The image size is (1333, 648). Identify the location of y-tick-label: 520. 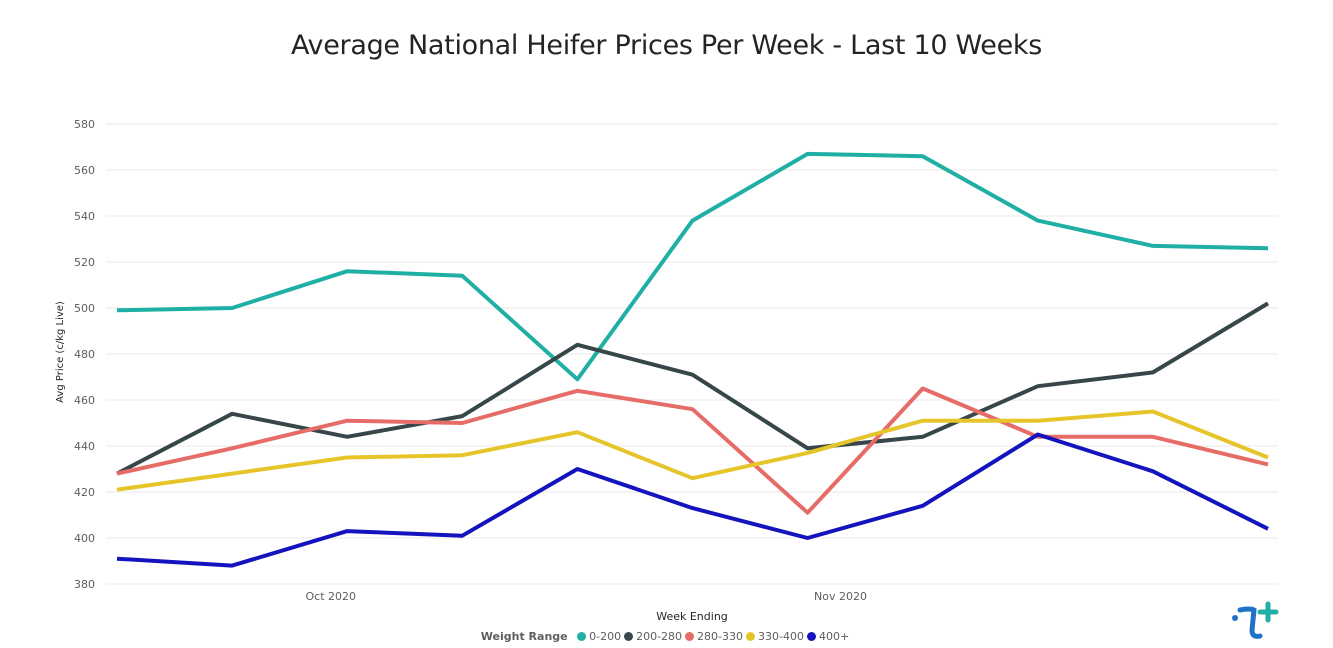
(84, 262).